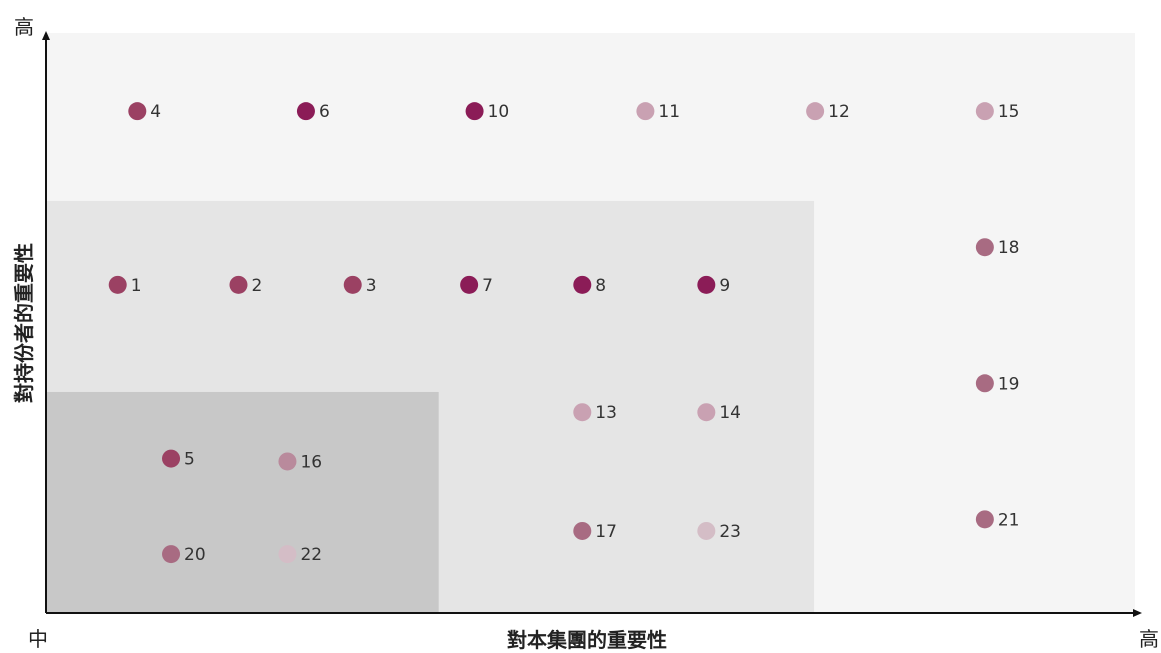 This screenshot has width=1161, height=653. I want to click on point-label: 16, so click(311, 462).